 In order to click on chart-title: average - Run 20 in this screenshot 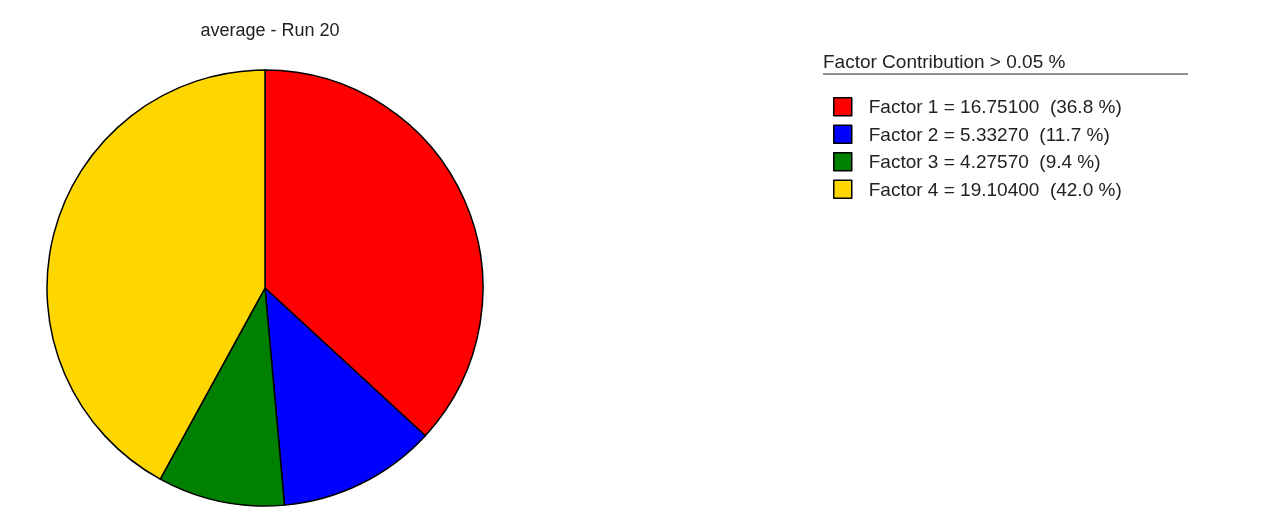, I will do `click(270, 30)`.